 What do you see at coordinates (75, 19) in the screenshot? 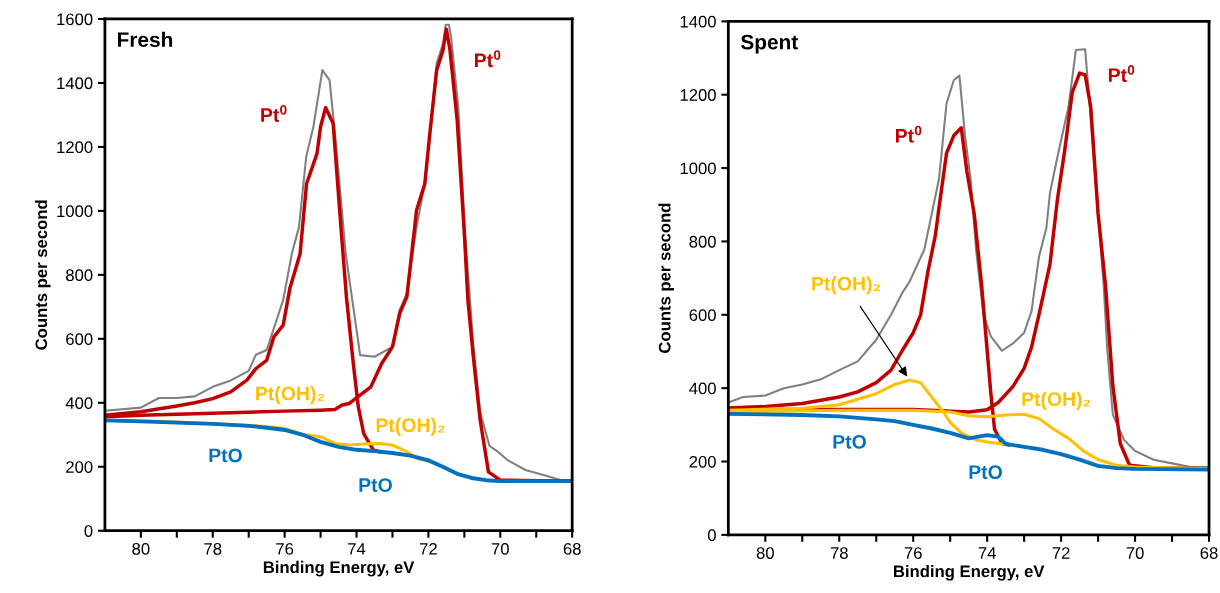
I see `y-tick-label: 1600` at bounding box center [75, 19].